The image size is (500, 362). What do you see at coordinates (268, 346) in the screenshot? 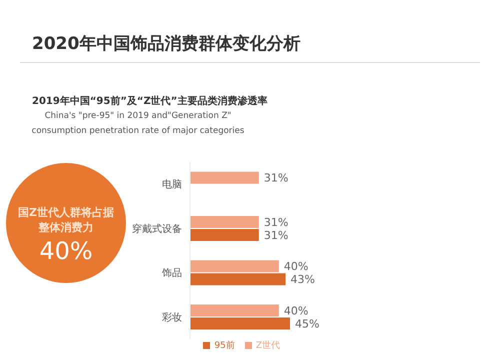
I see `legend-label: Z世代` at bounding box center [268, 346].